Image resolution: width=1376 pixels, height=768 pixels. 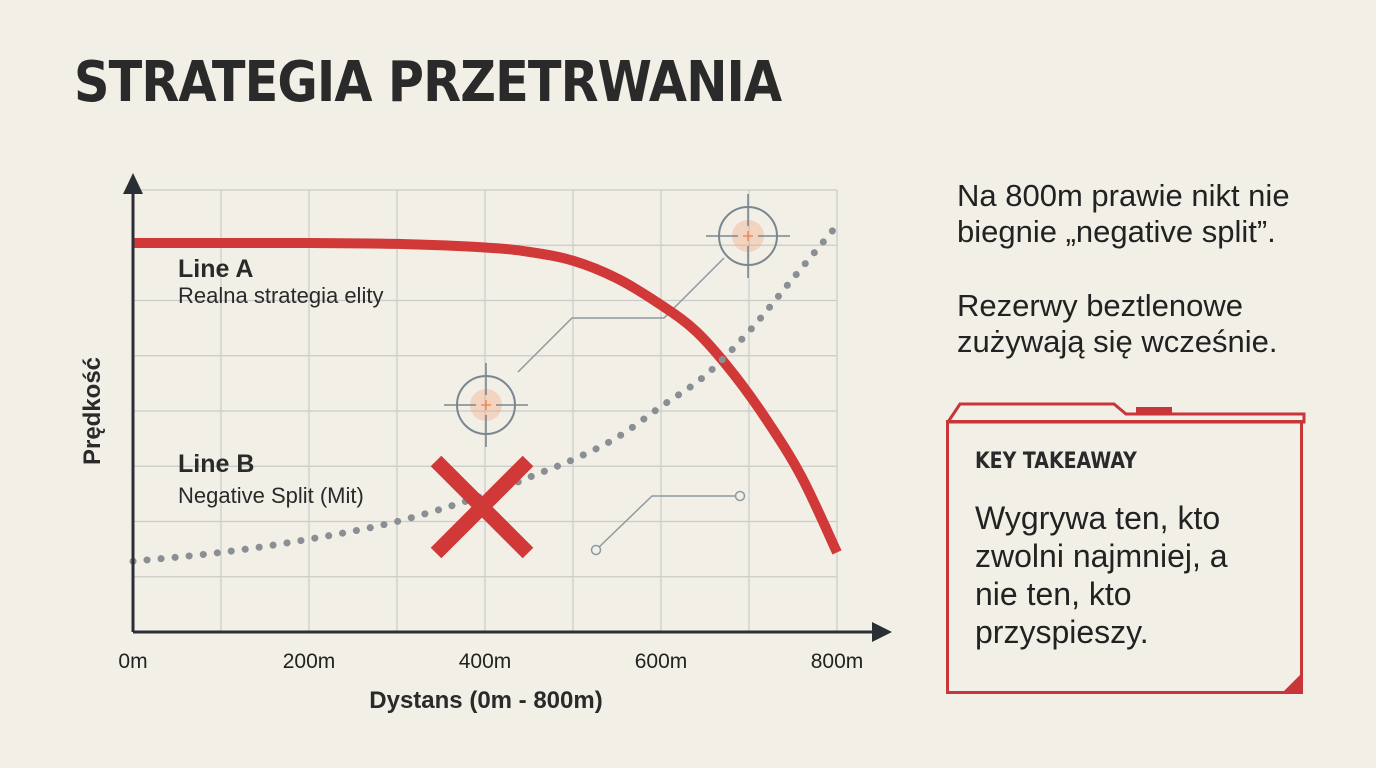 I want to click on y-axis-arrow-icon, so click(x=133, y=183).